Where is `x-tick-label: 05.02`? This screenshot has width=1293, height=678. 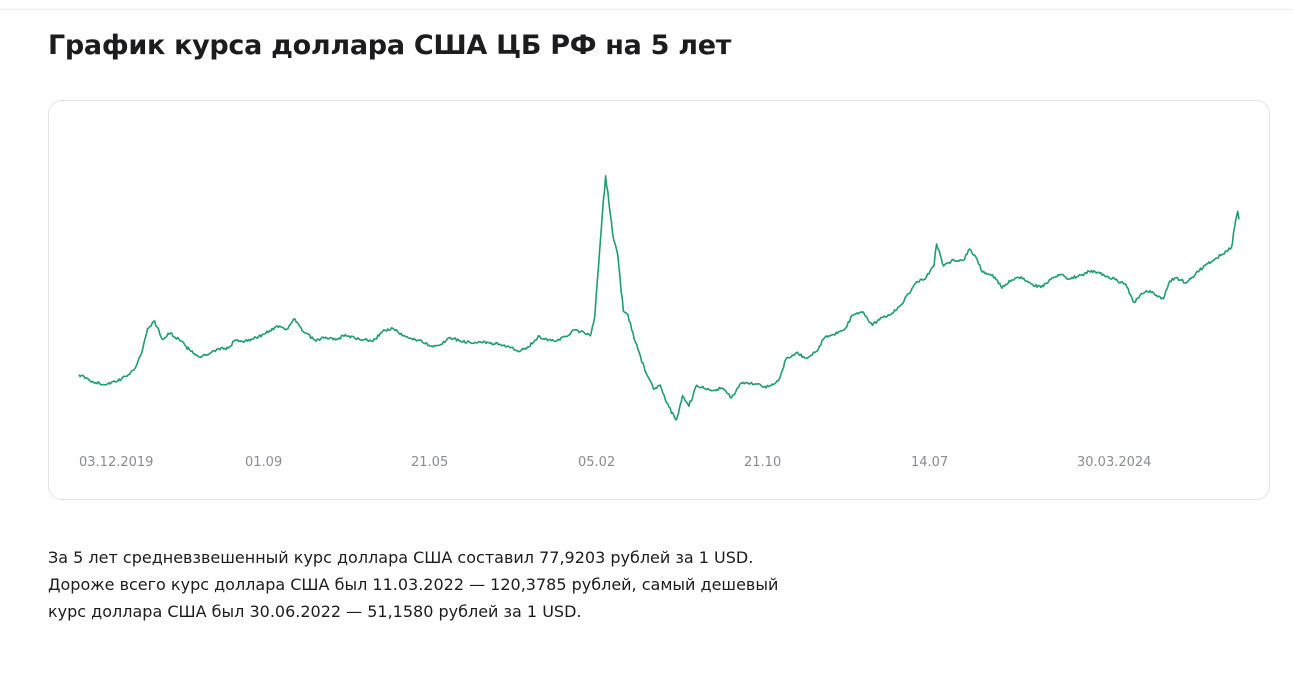 x-tick-label: 05.02 is located at coordinates (596, 462).